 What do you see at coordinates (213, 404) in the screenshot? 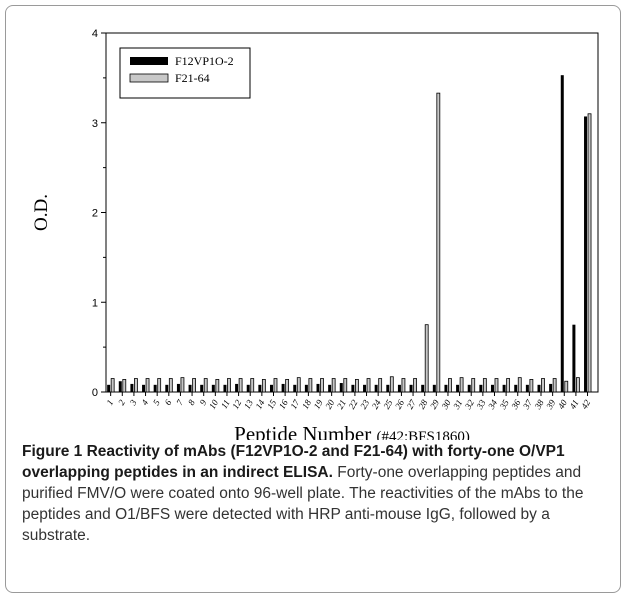
I see `x-tick-label: 10` at bounding box center [213, 404].